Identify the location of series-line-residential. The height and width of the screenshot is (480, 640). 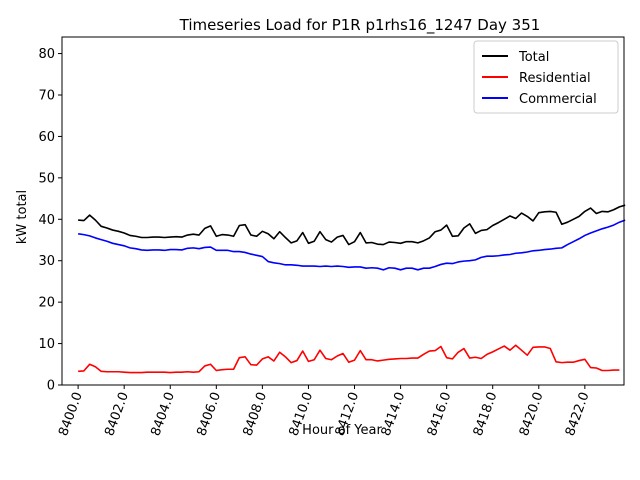
(349, 359).